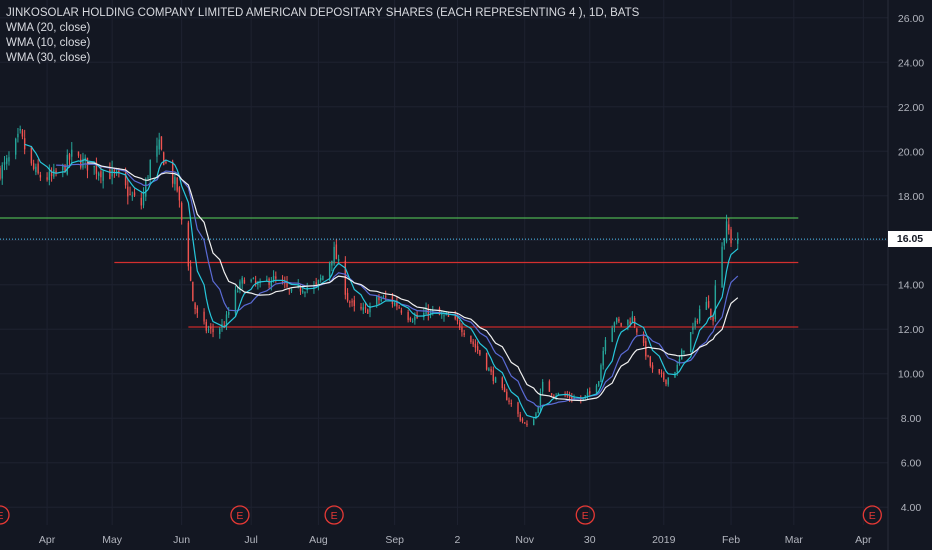  What do you see at coordinates (48, 43) in the screenshot?
I see `legend-wma-10: WMA (10, close)` at bounding box center [48, 43].